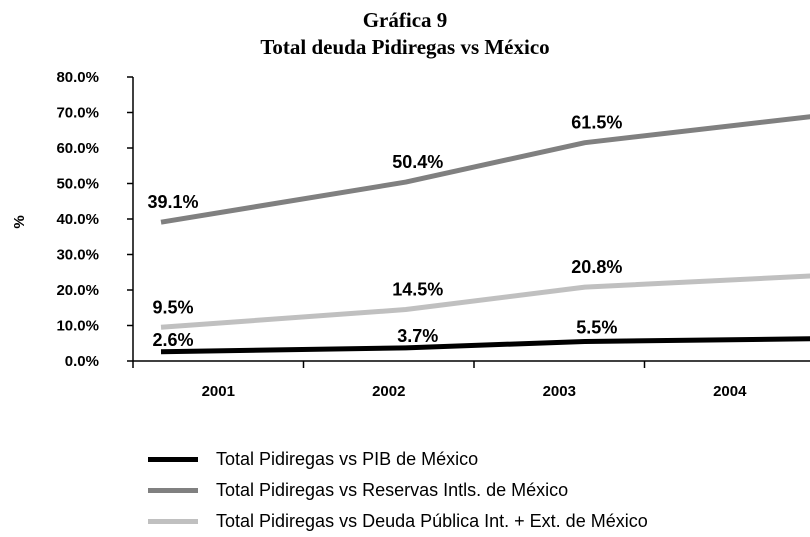 The width and height of the screenshot is (810, 537). What do you see at coordinates (77, 113) in the screenshot?
I see `y-tick-label: 70.0%` at bounding box center [77, 113].